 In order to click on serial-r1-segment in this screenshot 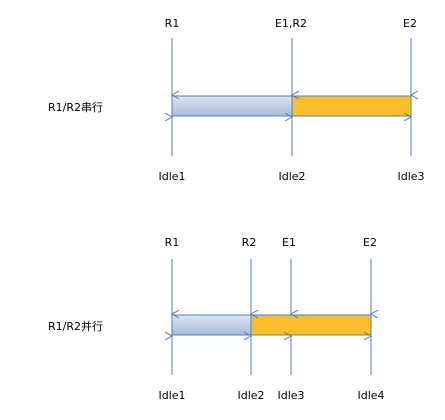, I will do `click(232, 106)`.